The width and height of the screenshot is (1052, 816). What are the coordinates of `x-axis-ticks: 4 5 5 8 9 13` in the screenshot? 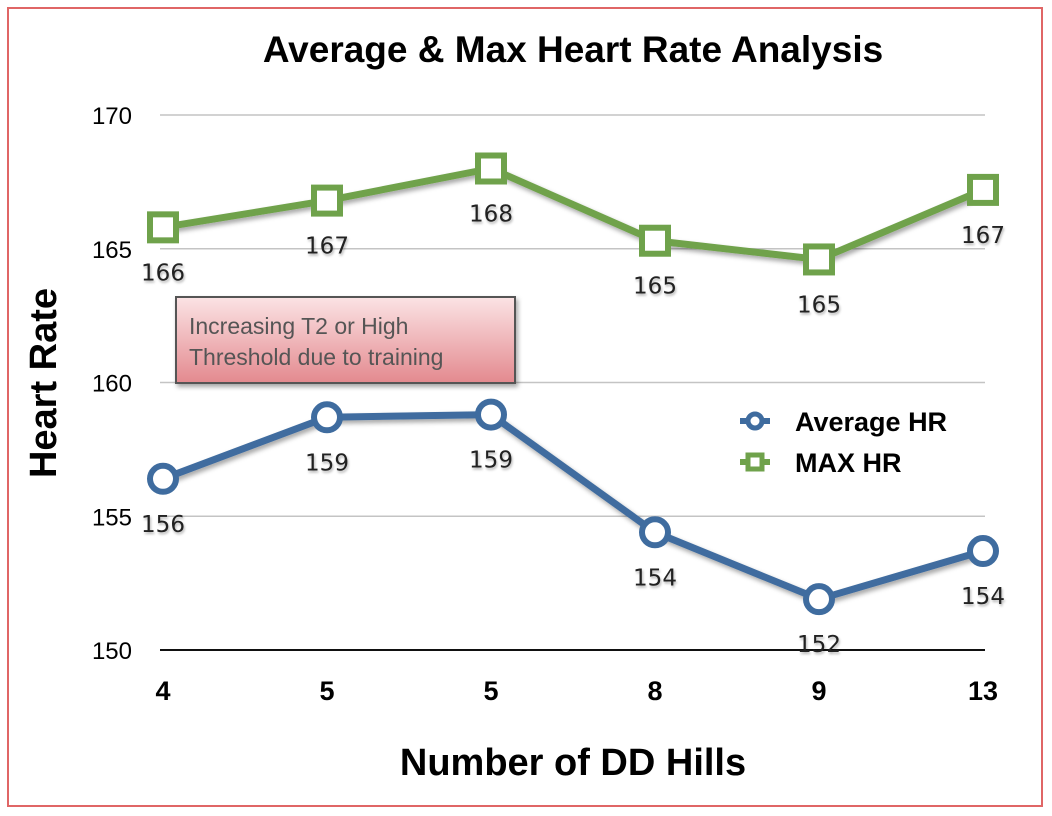 It's located at (576, 691).